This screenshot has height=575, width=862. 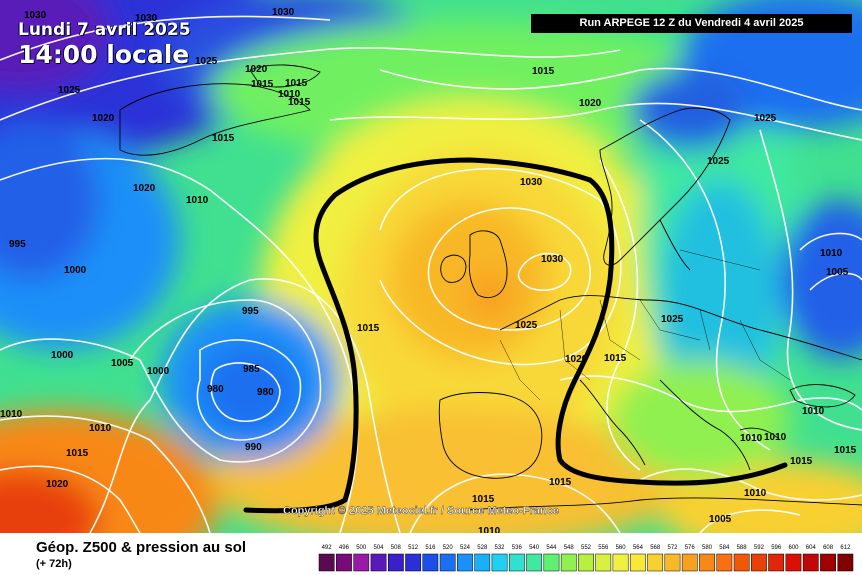 I want to click on scale-value-label: 592, so click(x=759, y=548).